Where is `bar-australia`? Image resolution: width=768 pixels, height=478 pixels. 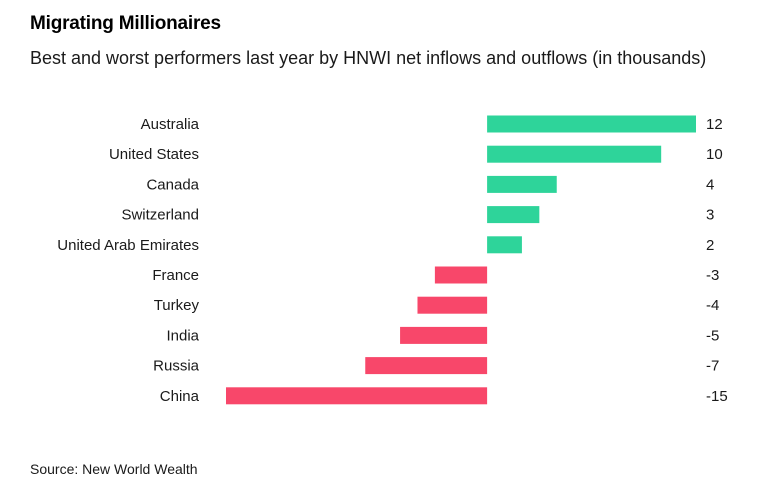 bar-australia is located at coordinates (591, 124).